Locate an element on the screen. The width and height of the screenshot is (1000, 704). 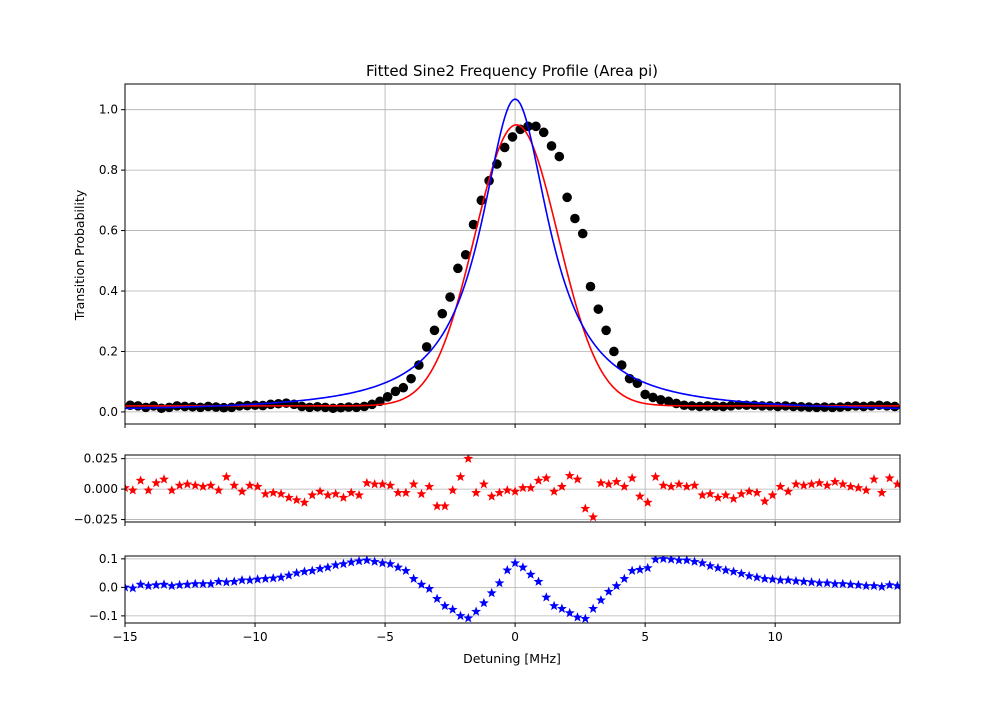
panel-residual-blue: −0.1 0.0 0.1 −15 −10 −5 0 5 10 is located at coordinates (495, 598).